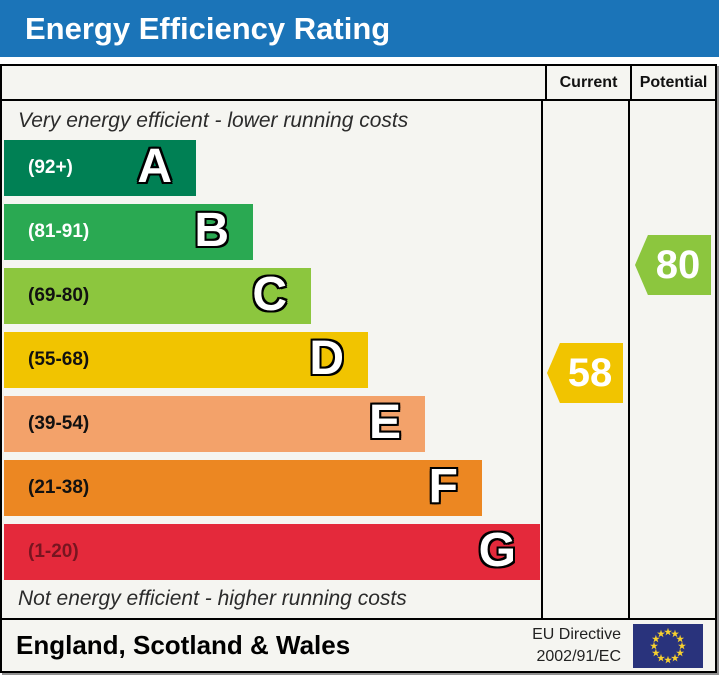 The height and width of the screenshot is (675, 719). Describe the element at coordinates (668, 645) in the screenshot. I see `eu-flag-icon` at that location.